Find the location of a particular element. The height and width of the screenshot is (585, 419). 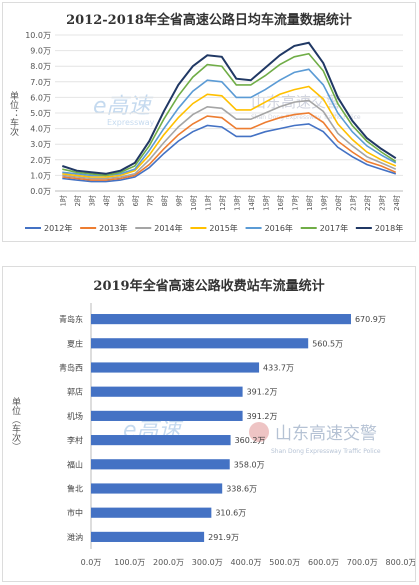

x-tick-label: 17时 is located at coordinates (294, 203).